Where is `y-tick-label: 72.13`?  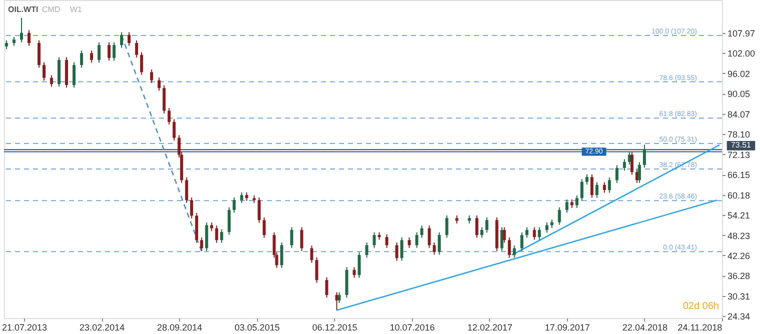
y-tick-label: 72.13 is located at coordinates (739, 155).